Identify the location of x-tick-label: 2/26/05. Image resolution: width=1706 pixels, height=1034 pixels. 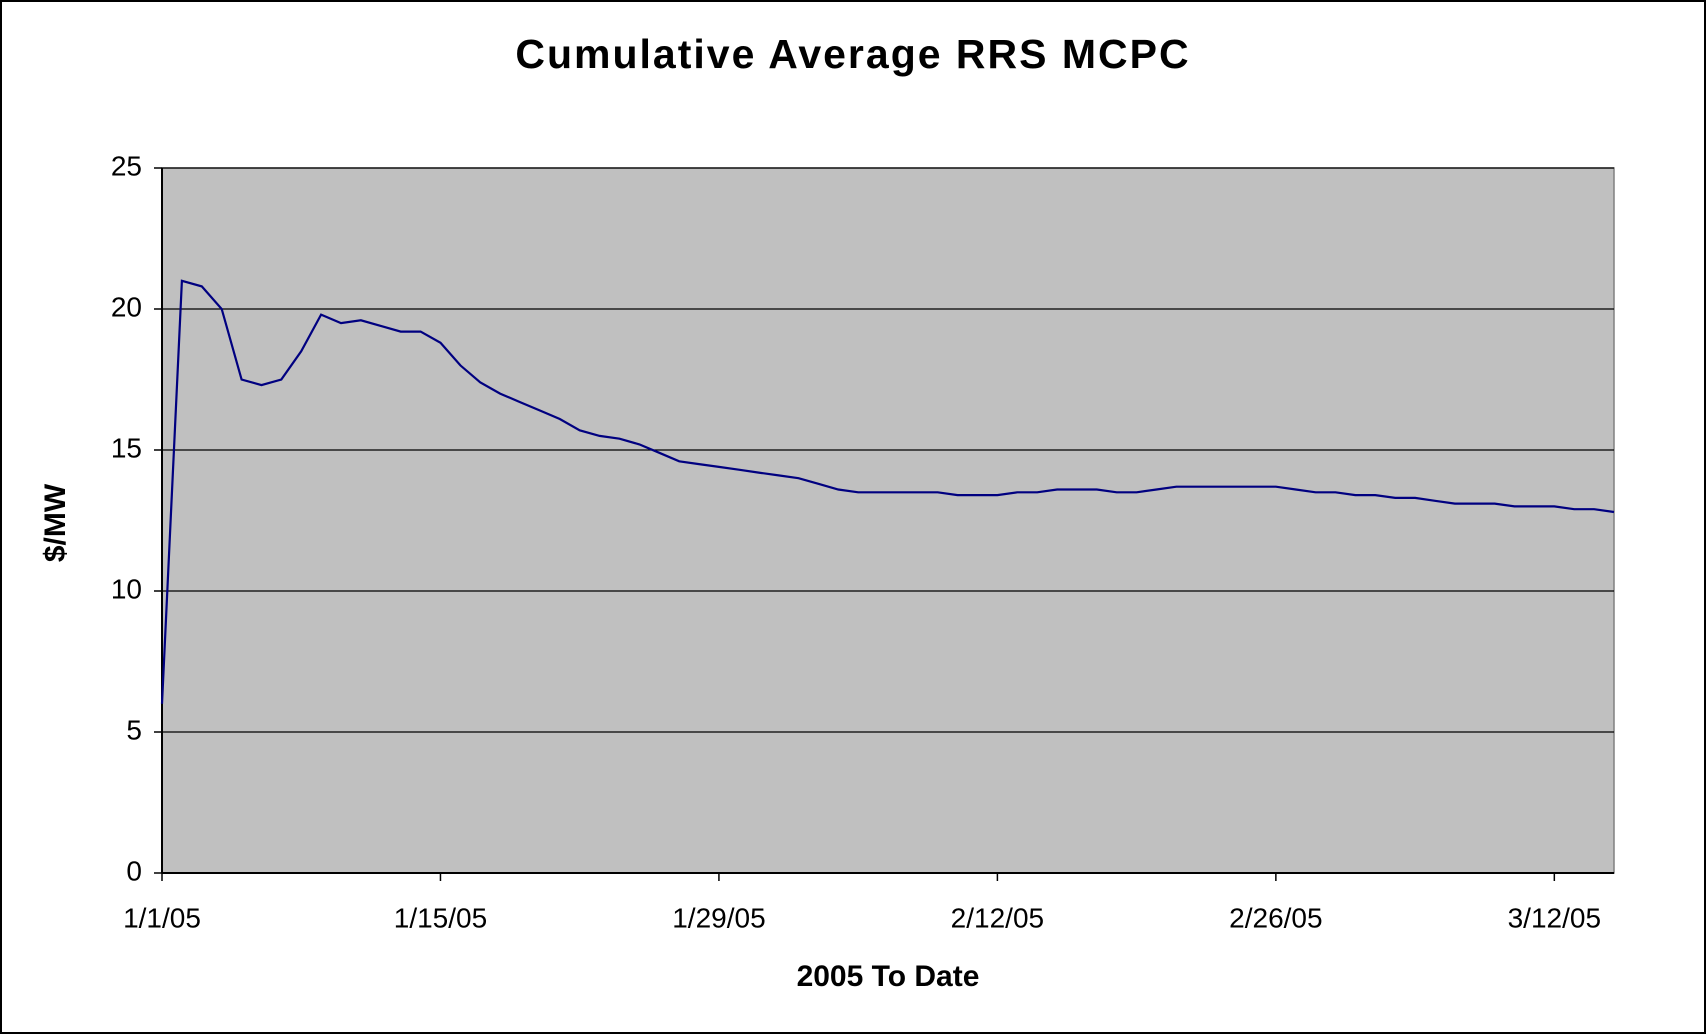
(1275, 917).